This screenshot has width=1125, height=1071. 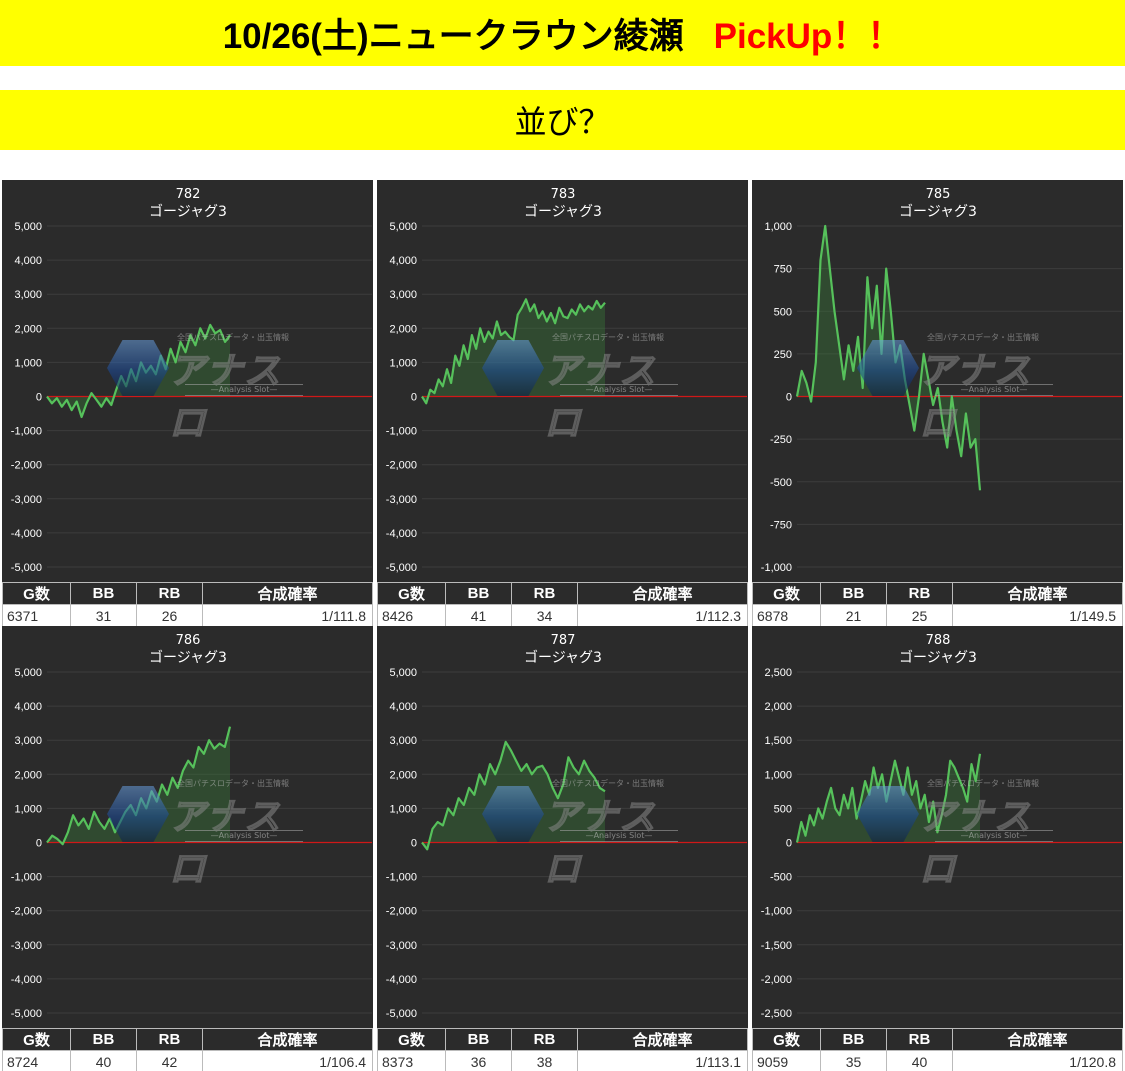 I want to click on series-line, so click(x=513, y=795).